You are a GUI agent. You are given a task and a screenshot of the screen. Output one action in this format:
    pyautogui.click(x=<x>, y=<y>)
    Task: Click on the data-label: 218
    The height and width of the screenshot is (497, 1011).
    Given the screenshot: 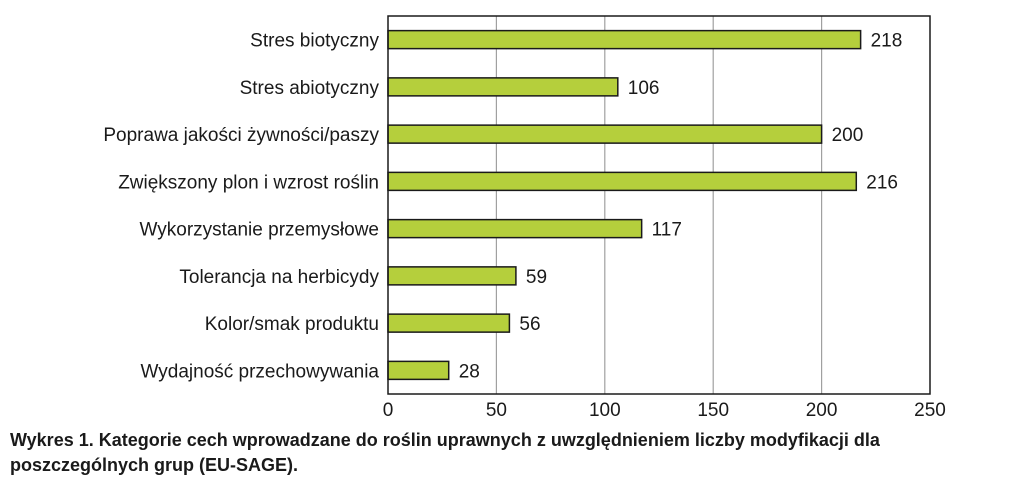 What is the action you would take?
    pyautogui.click(x=887, y=41)
    